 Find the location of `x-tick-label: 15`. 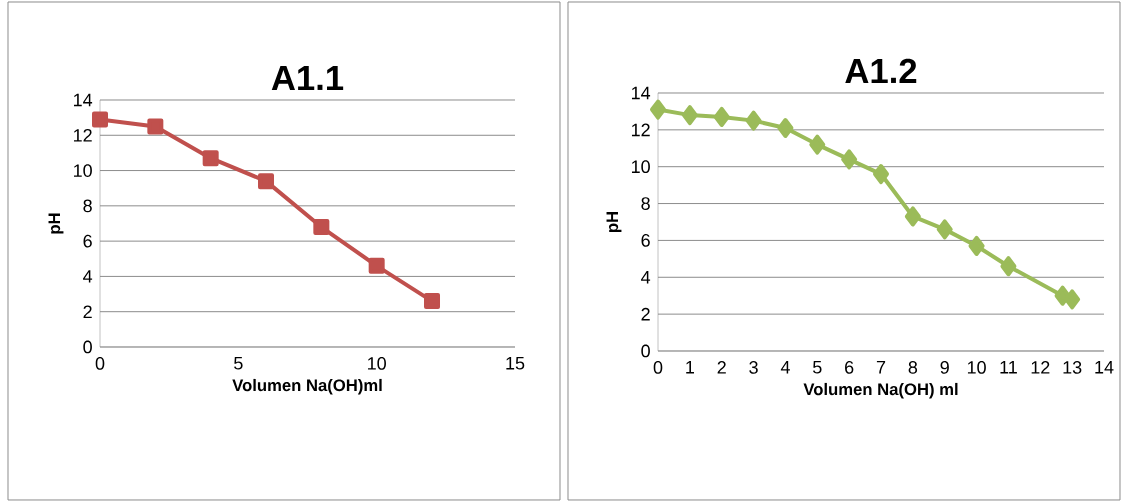

x-tick-label: 15 is located at coordinates (515, 363).